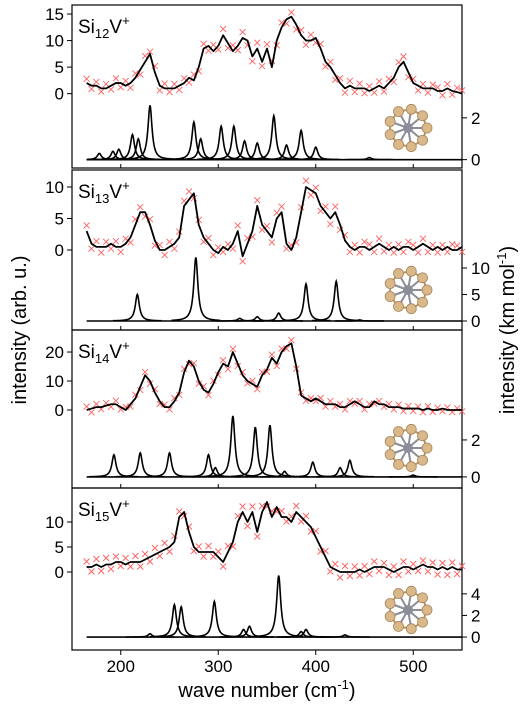 This screenshot has width=524, height=711. Describe the element at coordinates (54, 352) in the screenshot. I see `y-tick-label: 20` at that location.